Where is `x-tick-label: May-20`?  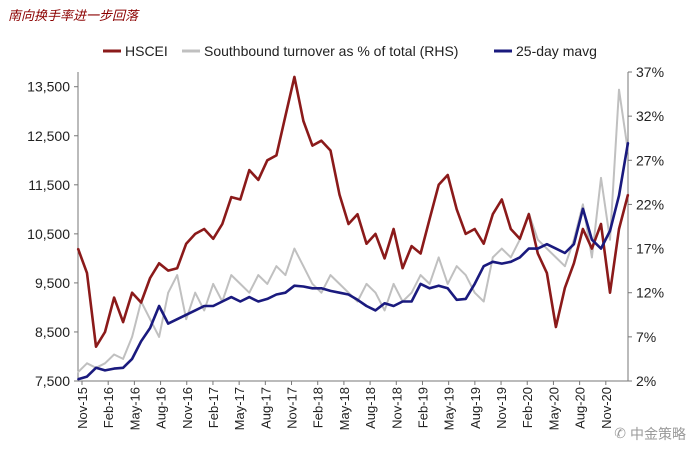
x-tick-label: May-20 is located at coordinates (553, 408).